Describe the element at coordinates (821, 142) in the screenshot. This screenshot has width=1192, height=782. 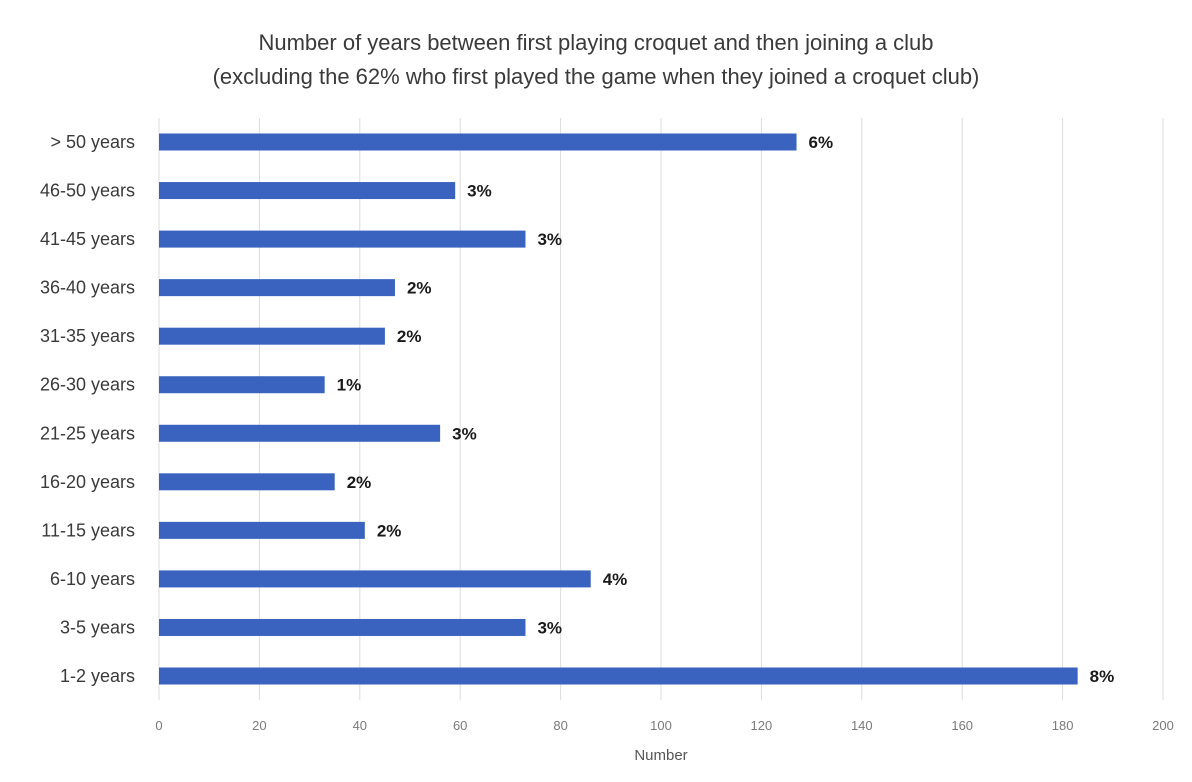
I see `data-label: 6%` at that location.